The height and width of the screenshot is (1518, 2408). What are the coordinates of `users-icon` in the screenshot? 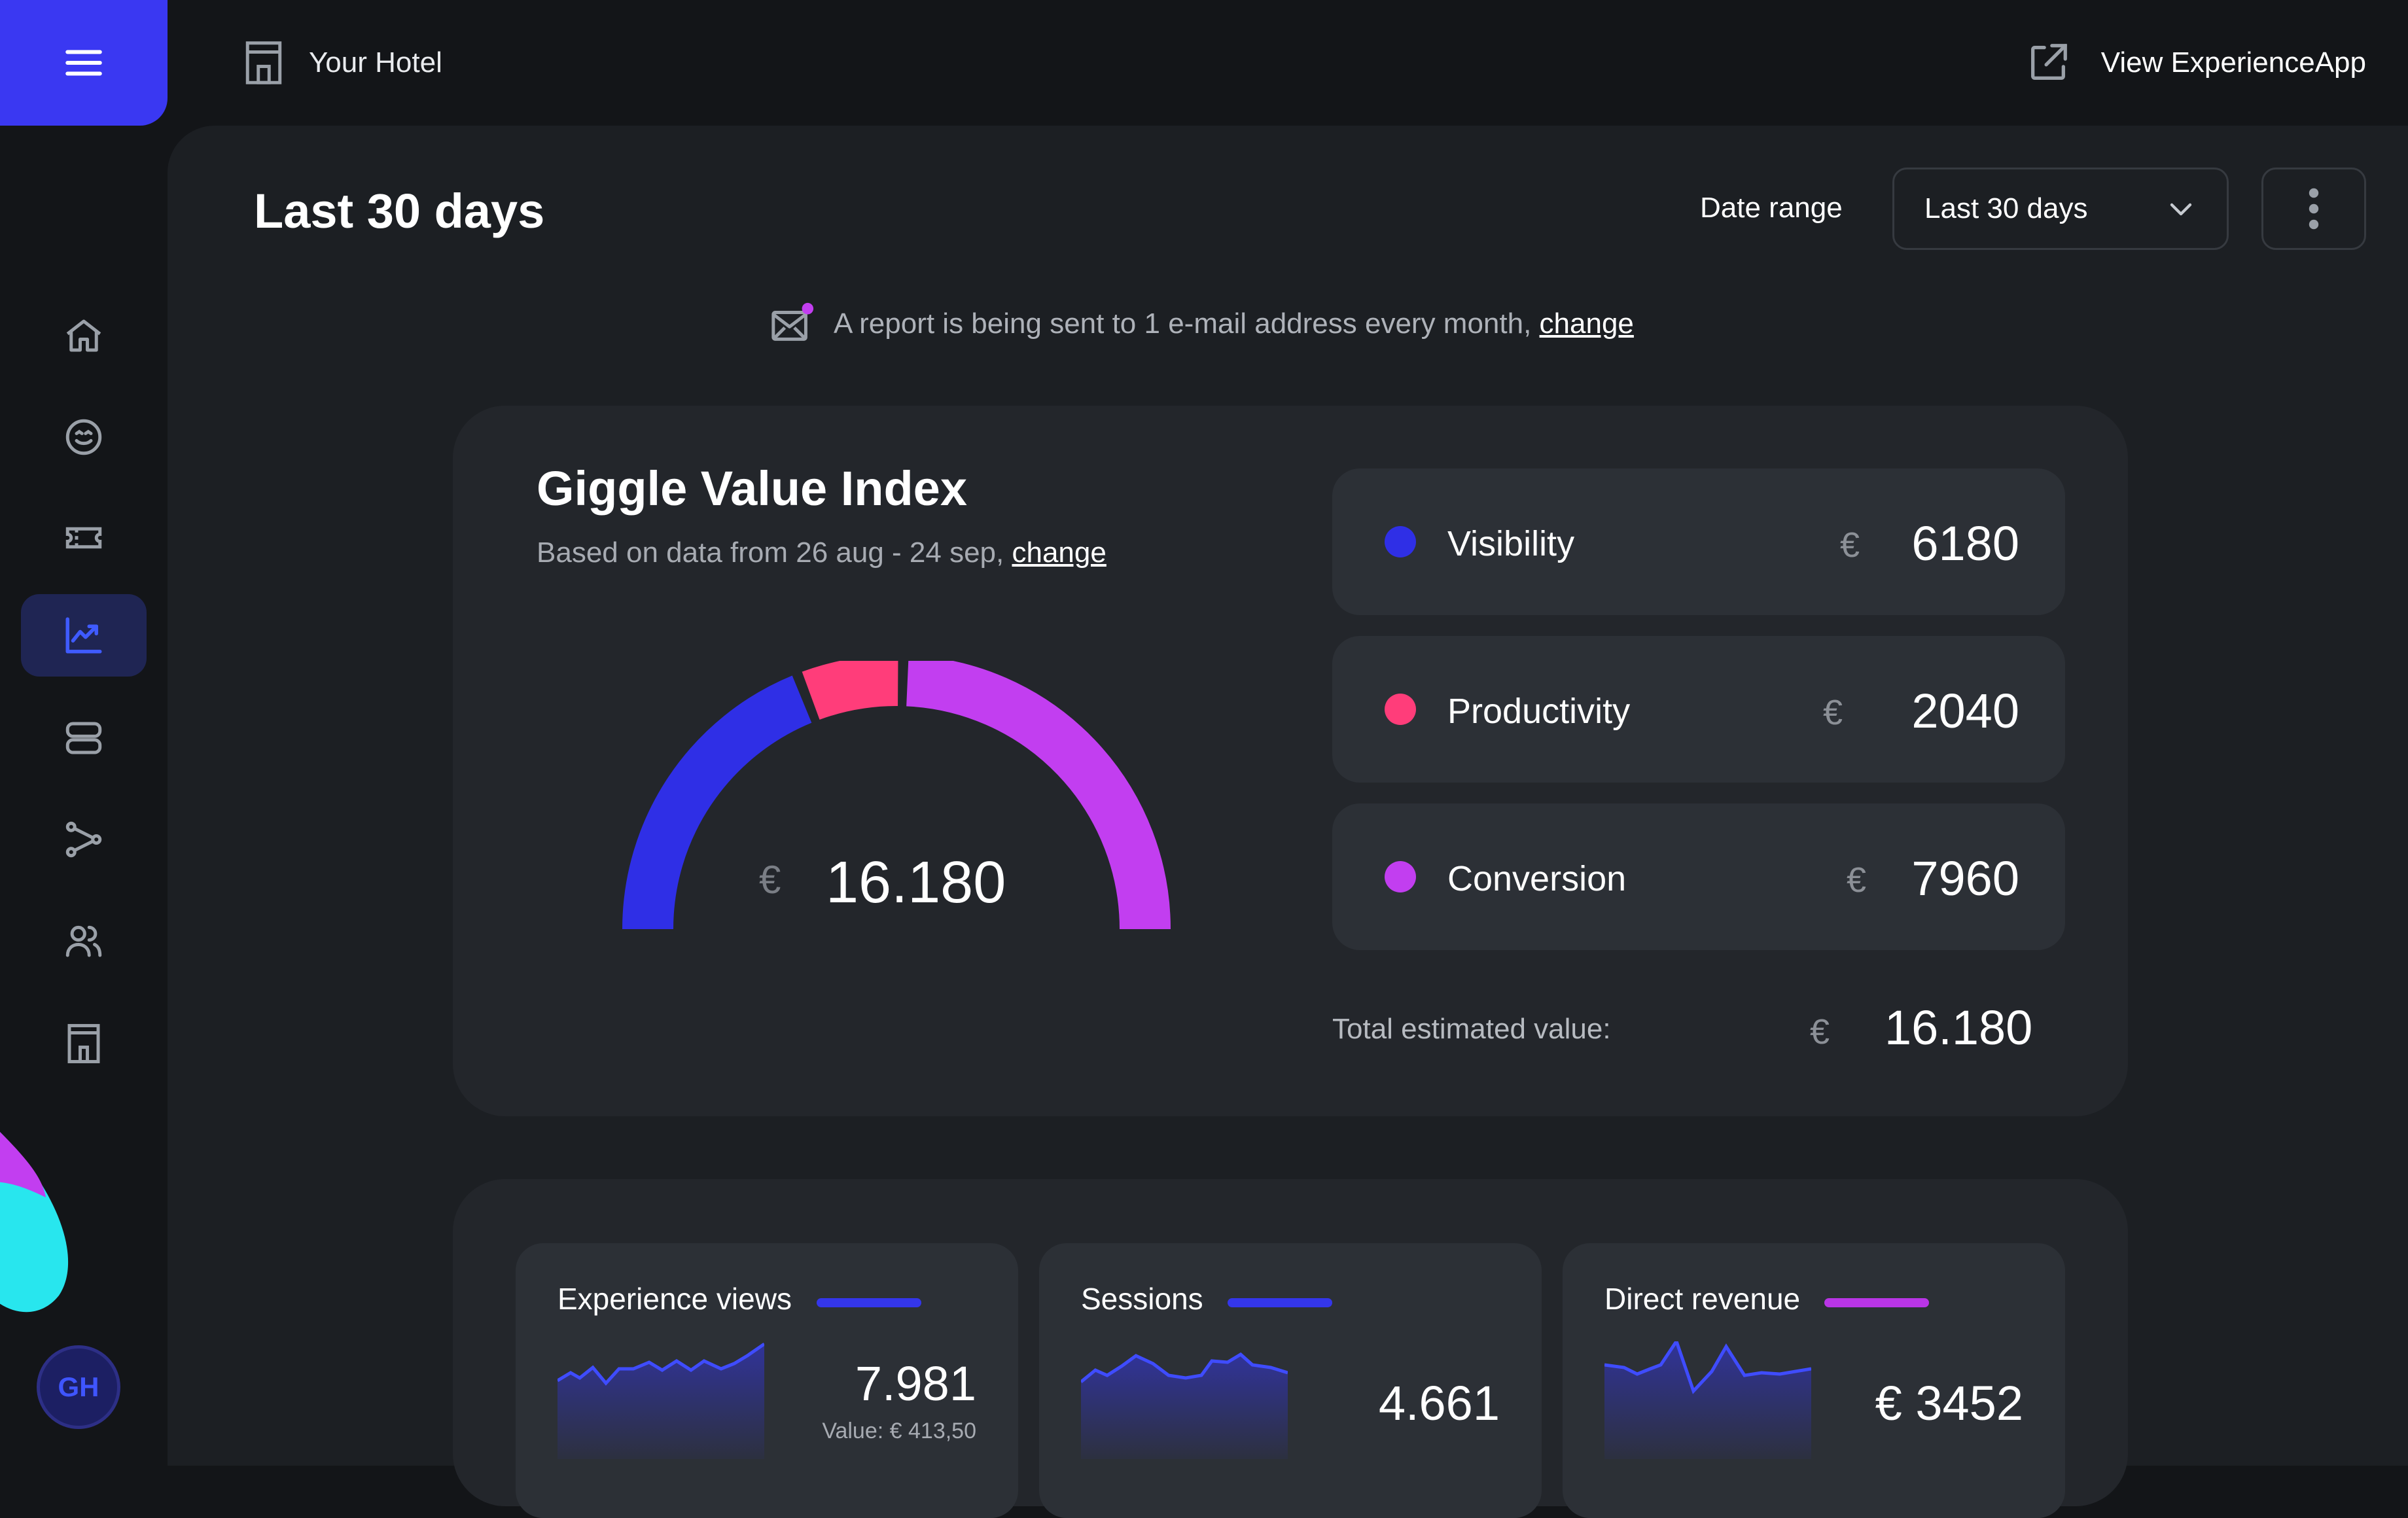 It's located at (83, 941).